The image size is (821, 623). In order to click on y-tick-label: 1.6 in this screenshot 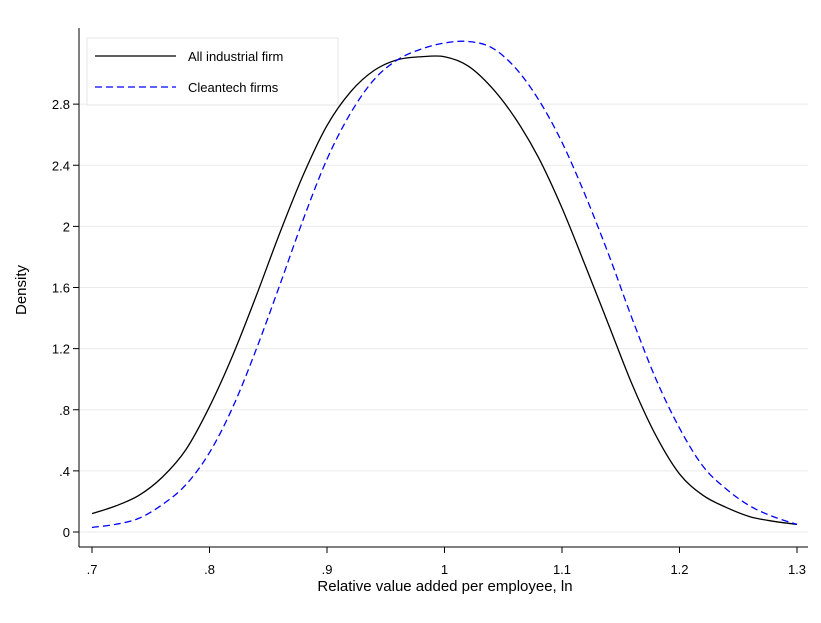, I will do `click(61, 288)`.